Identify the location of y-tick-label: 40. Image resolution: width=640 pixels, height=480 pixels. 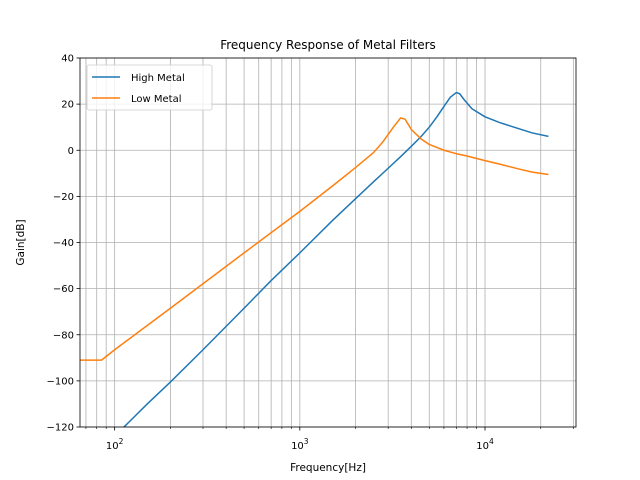
(67, 59).